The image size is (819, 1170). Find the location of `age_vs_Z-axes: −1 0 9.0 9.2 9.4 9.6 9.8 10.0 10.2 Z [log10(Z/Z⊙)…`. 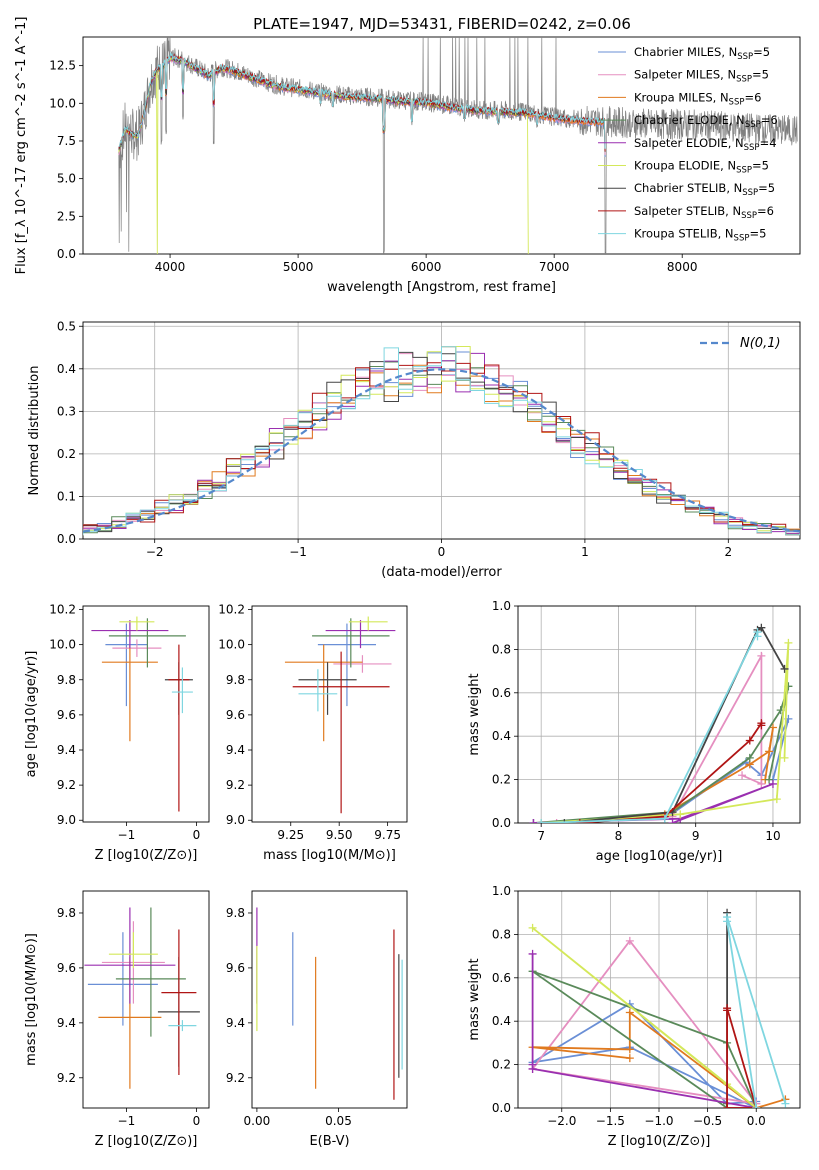

age_vs_Z-axes: −1 0 9.0 9.2 9.4 9.6 9.8 10.0 10.2 Z [log10(Z/Z⊙)… is located at coordinates (117, 733).